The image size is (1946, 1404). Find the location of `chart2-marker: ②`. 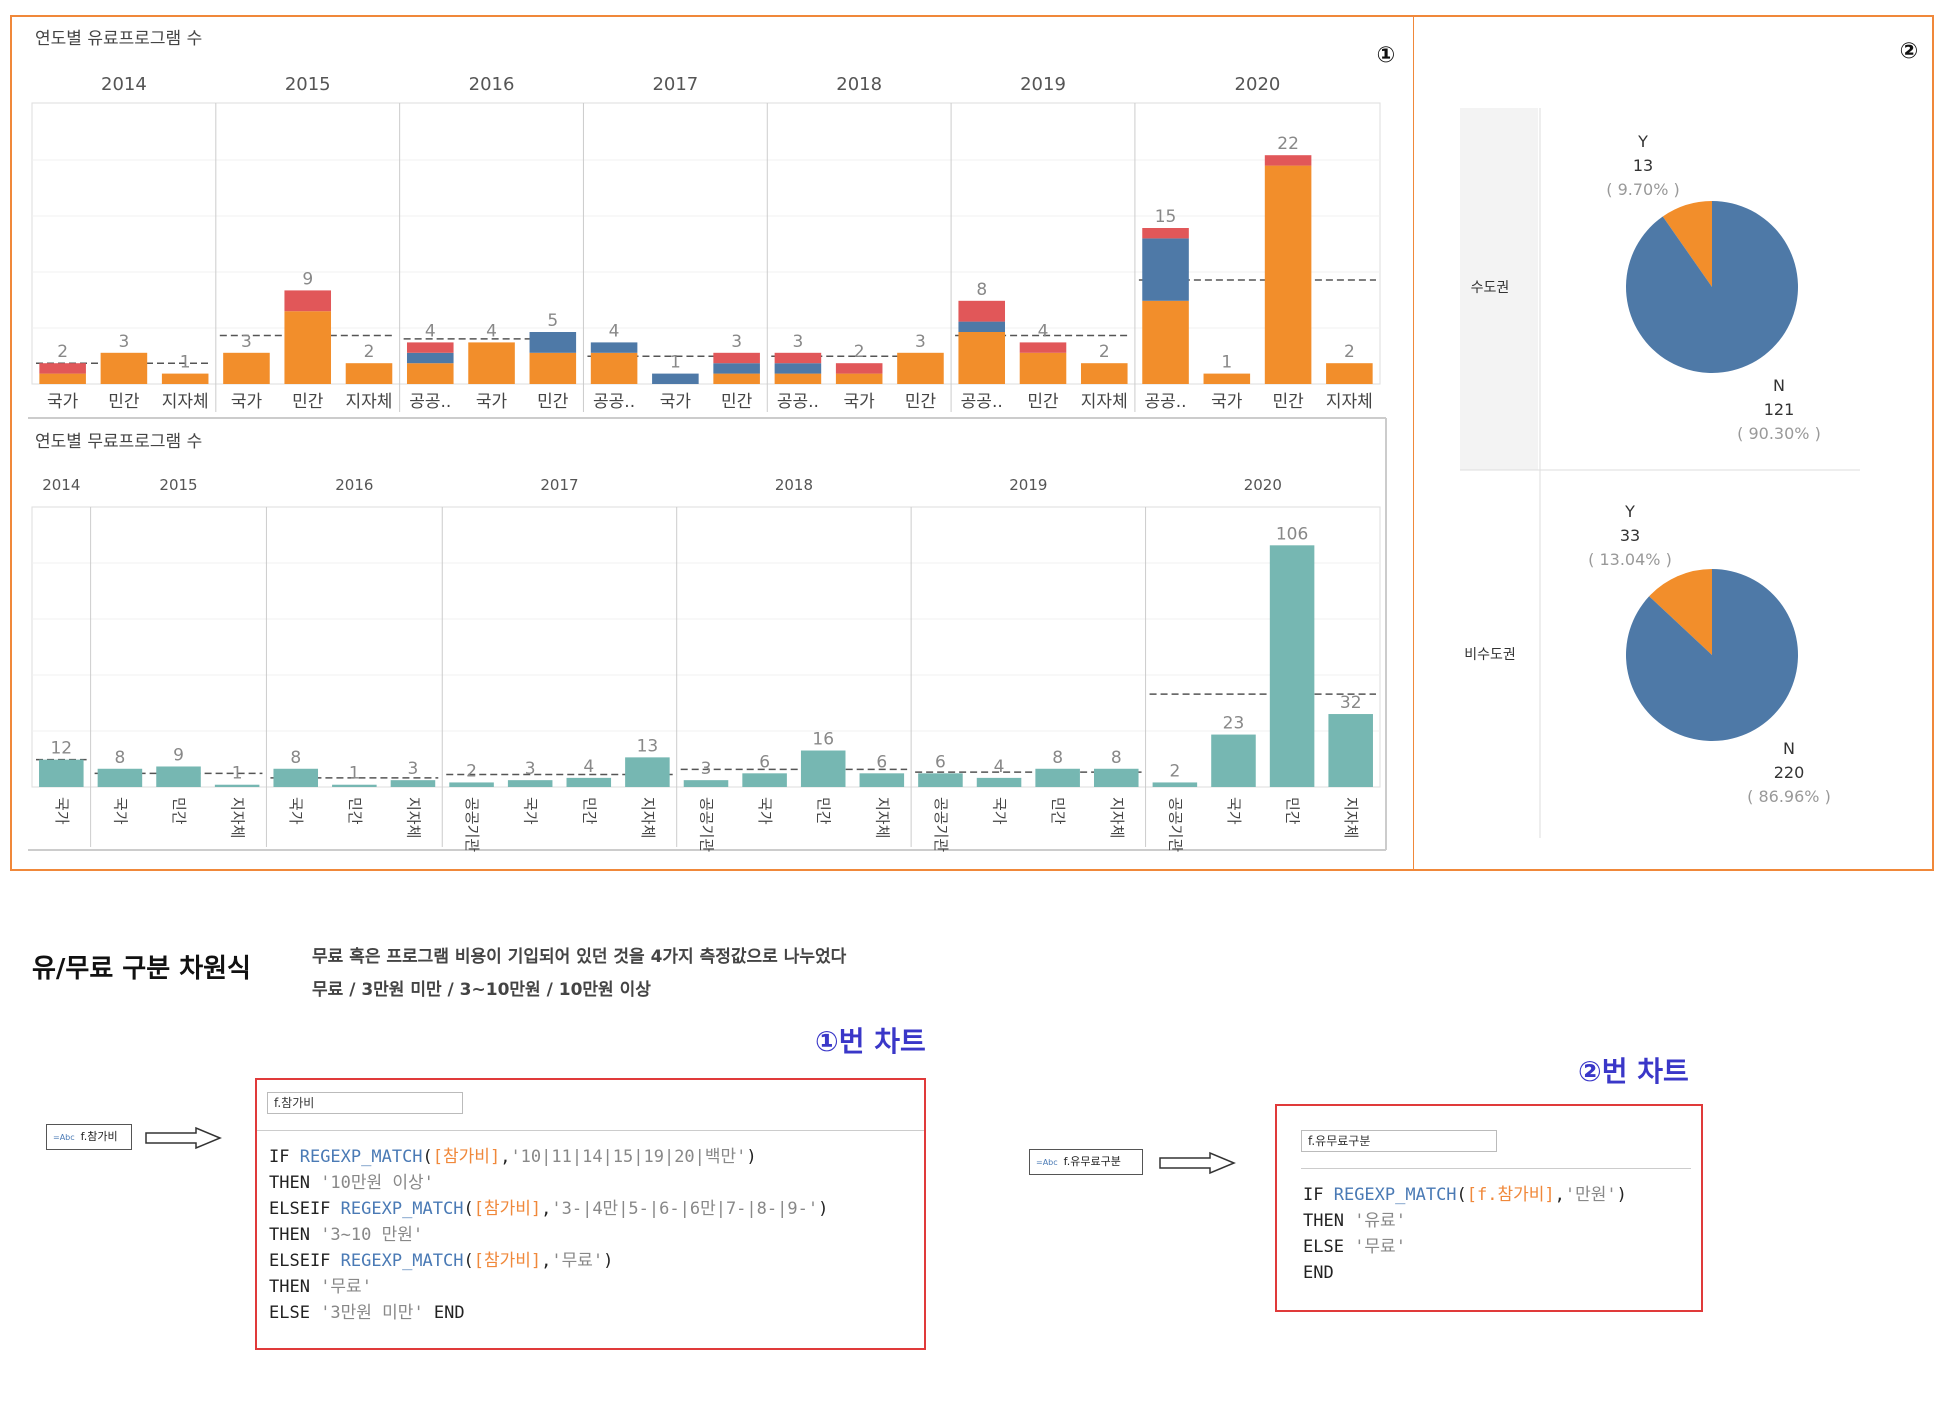

chart2-marker: ② is located at coordinates (1909, 51).